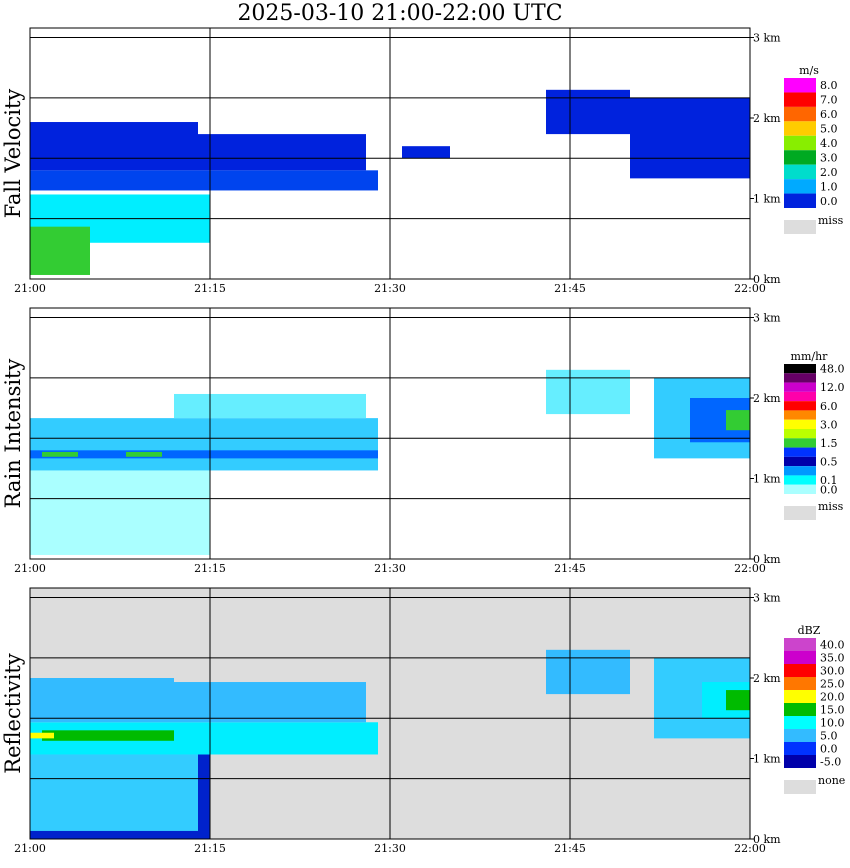 The image size is (850, 868). Describe the element at coordinates (809, 70) in the screenshot. I see `legend-unit: m/s` at that location.